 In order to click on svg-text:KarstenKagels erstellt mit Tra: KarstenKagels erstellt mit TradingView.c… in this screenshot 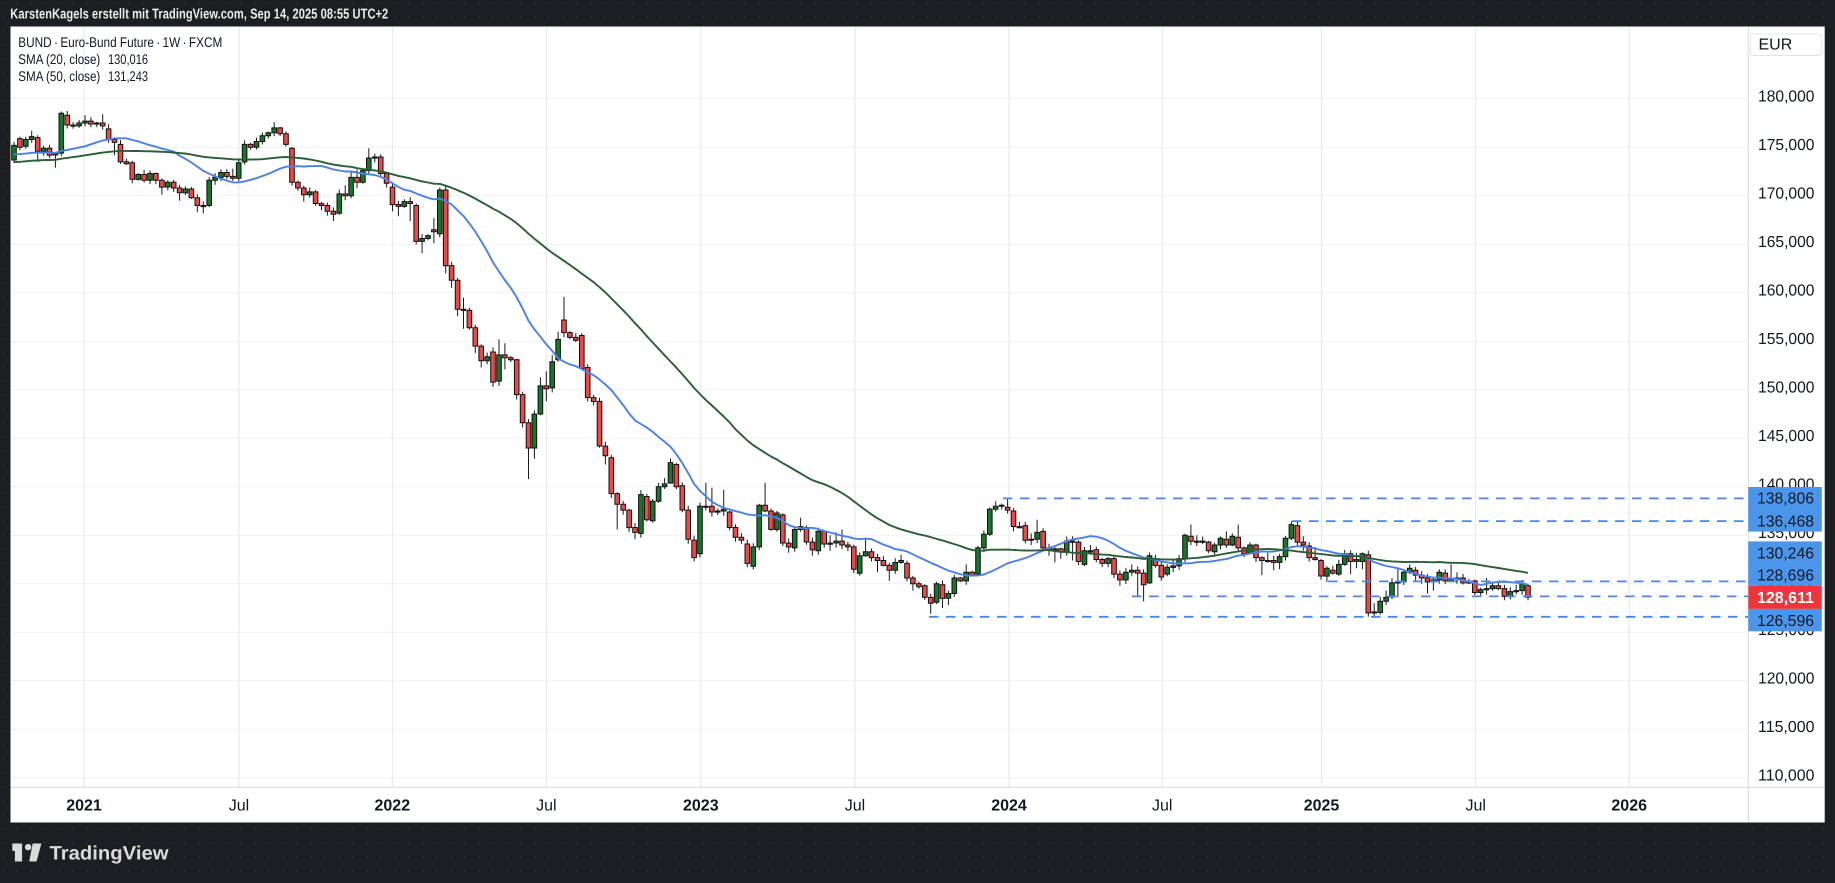, I will do `click(199, 15)`.